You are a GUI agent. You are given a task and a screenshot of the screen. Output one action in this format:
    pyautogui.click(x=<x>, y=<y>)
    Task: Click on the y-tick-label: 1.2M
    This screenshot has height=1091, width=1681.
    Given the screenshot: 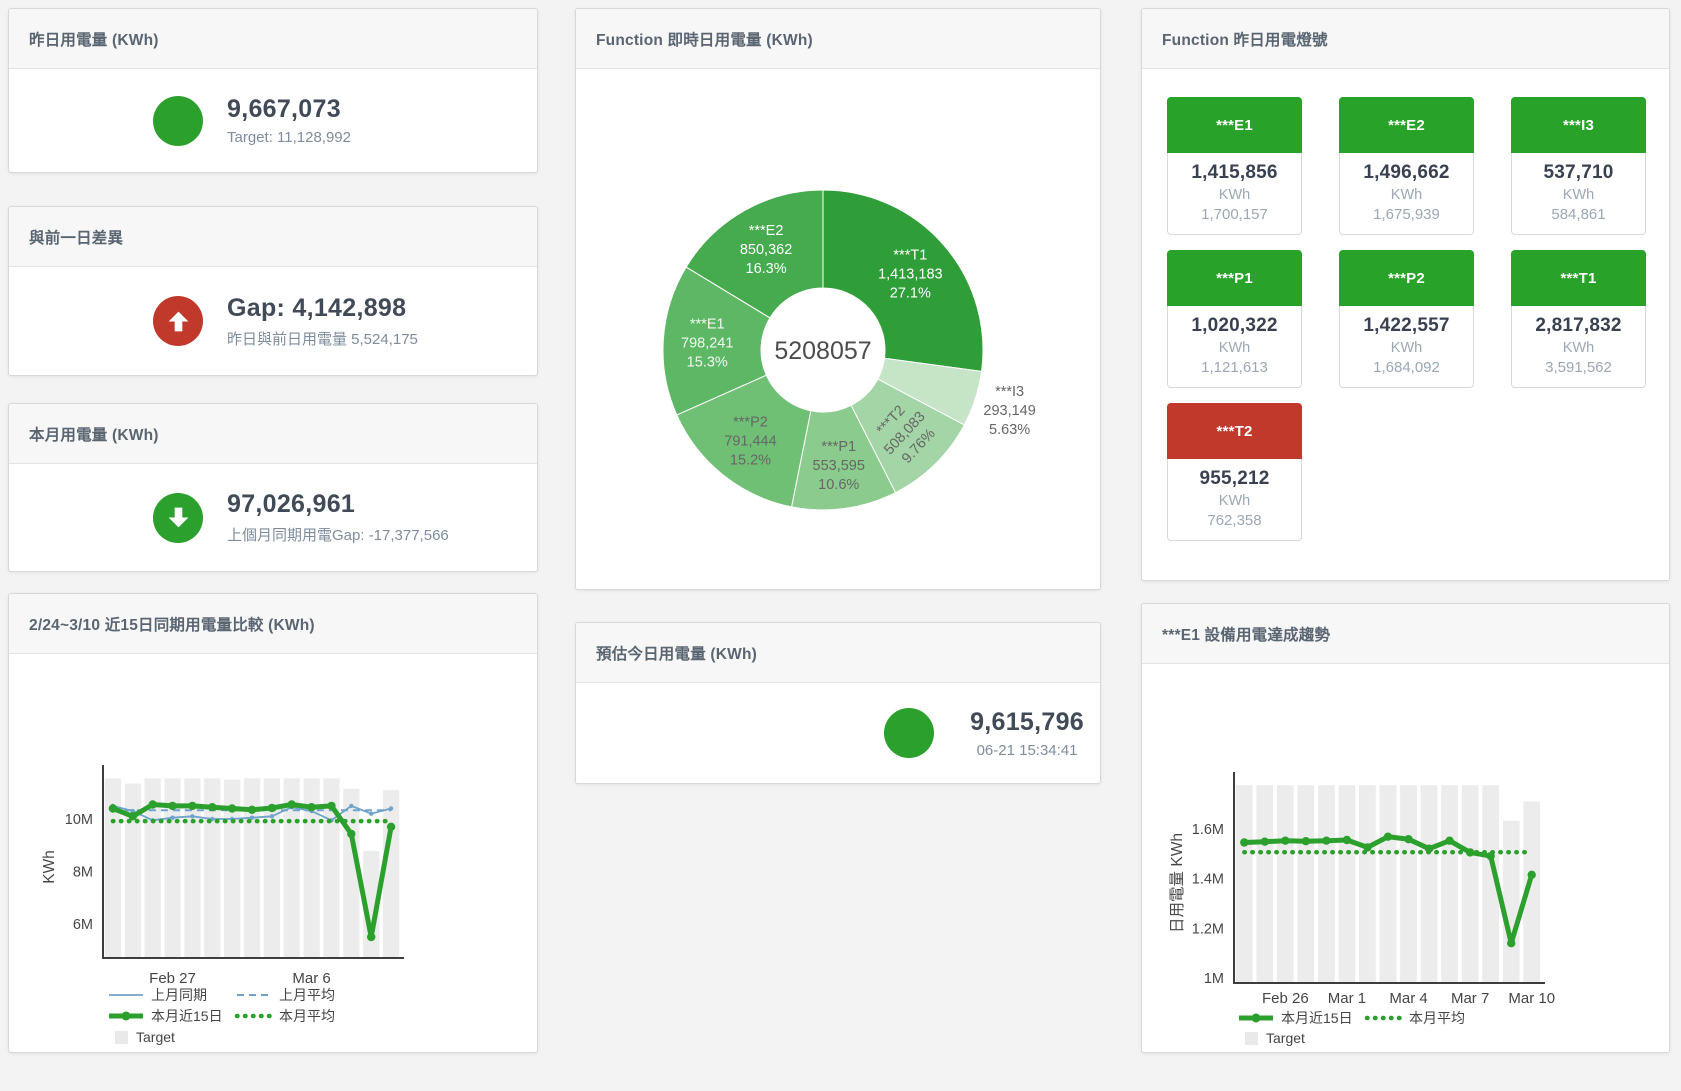 What is the action you would take?
    pyautogui.click(x=1208, y=929)
    